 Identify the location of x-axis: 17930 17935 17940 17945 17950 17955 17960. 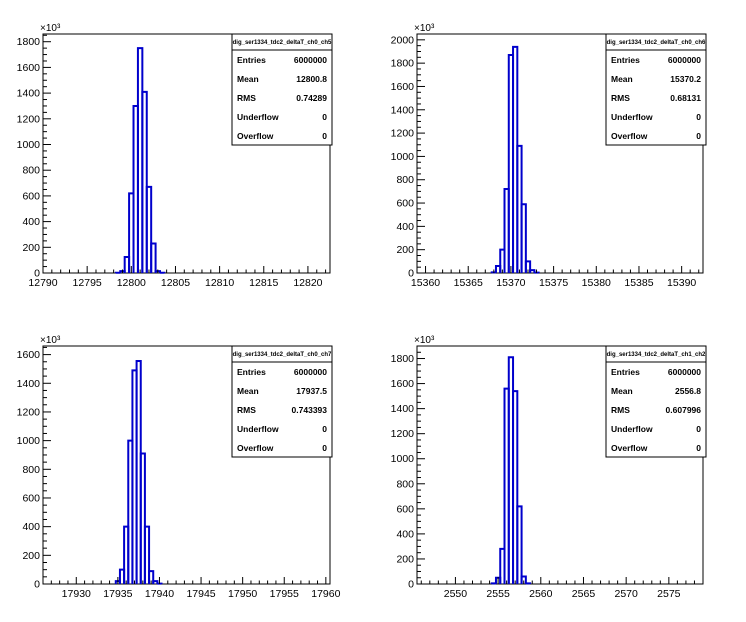
(191, 588).